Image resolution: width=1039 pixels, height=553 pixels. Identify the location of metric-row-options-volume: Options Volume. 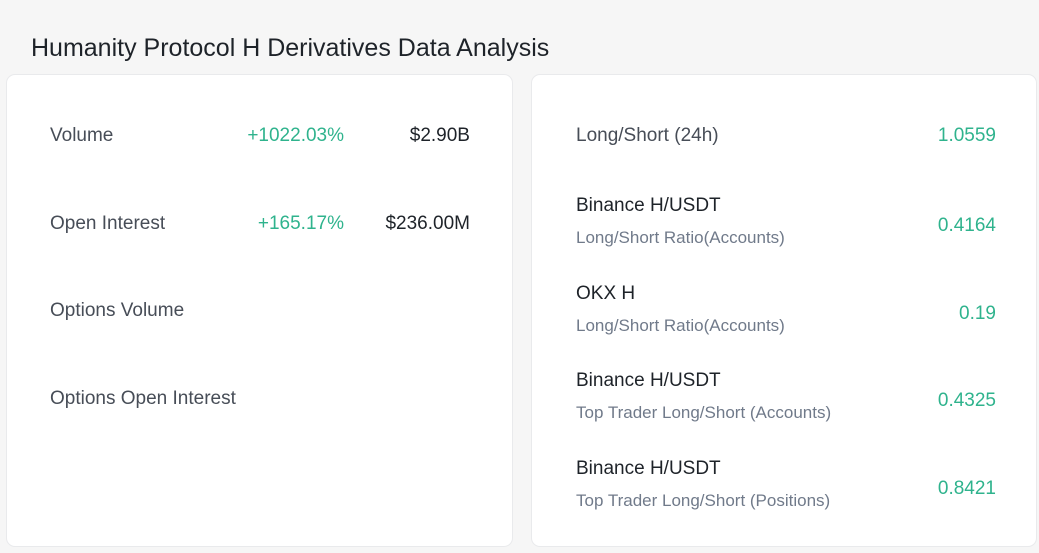
(260, 311).